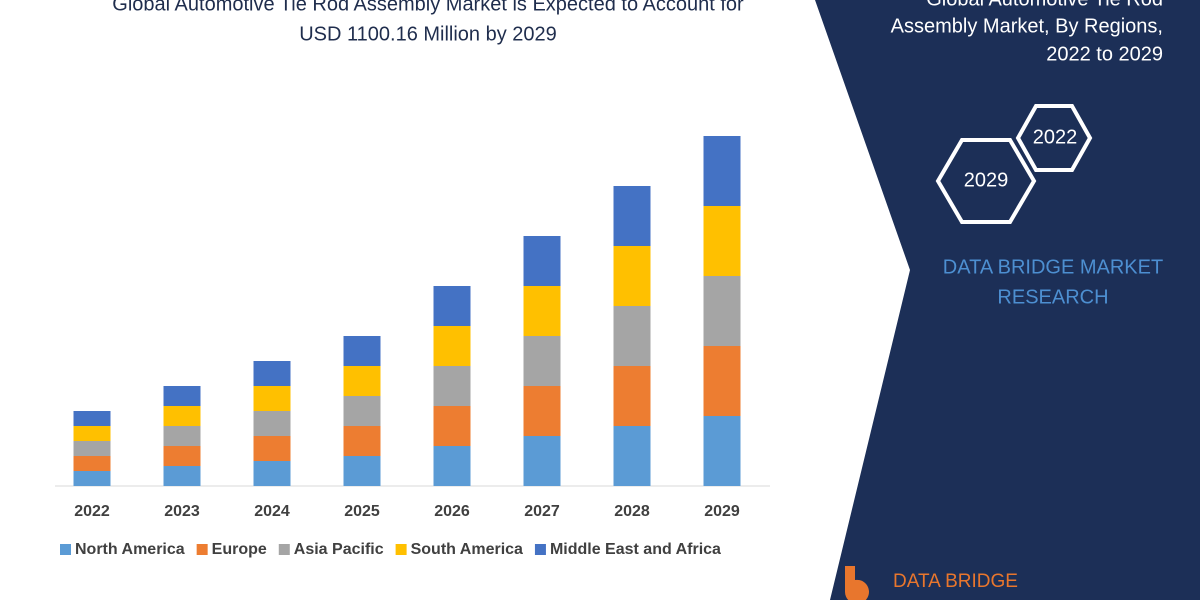 The height and width of the screenshot is (600, 1200). I want to click on panel-title-line: Global Automotive Tie Rod, so click(1044, 5).